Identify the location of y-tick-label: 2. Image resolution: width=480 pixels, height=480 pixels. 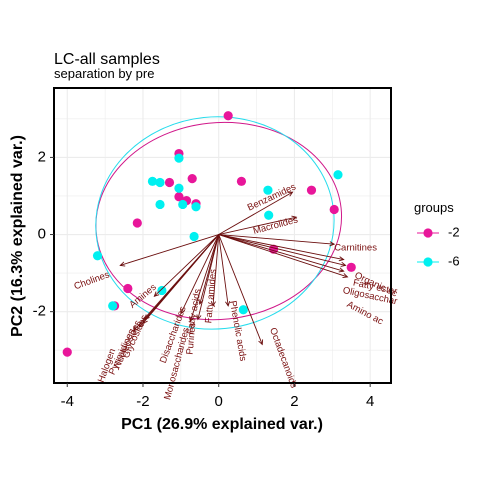
(42, 156).